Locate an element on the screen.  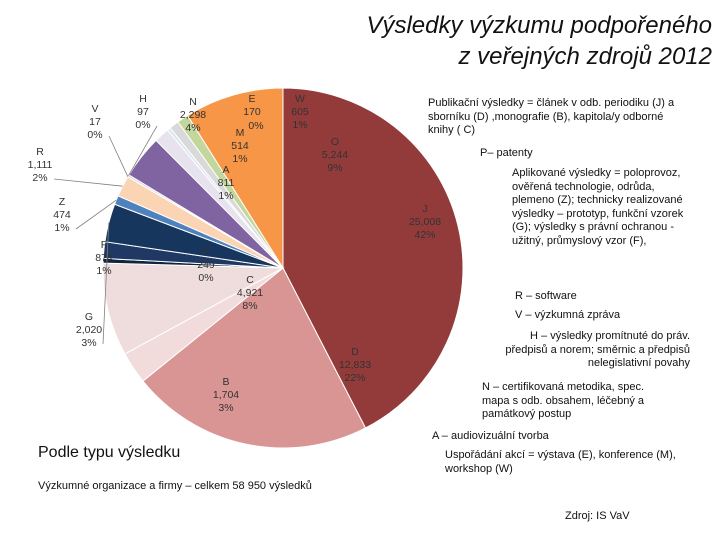
pie-slice-o is located at coordinates (235, 178).